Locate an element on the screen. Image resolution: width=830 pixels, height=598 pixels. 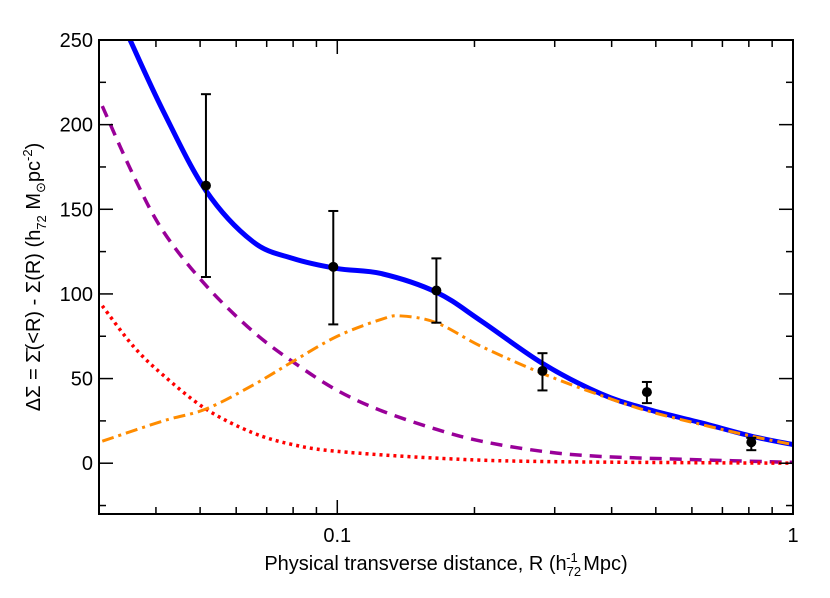
y-tick-label: 200 is located at coordinates (76, 126).